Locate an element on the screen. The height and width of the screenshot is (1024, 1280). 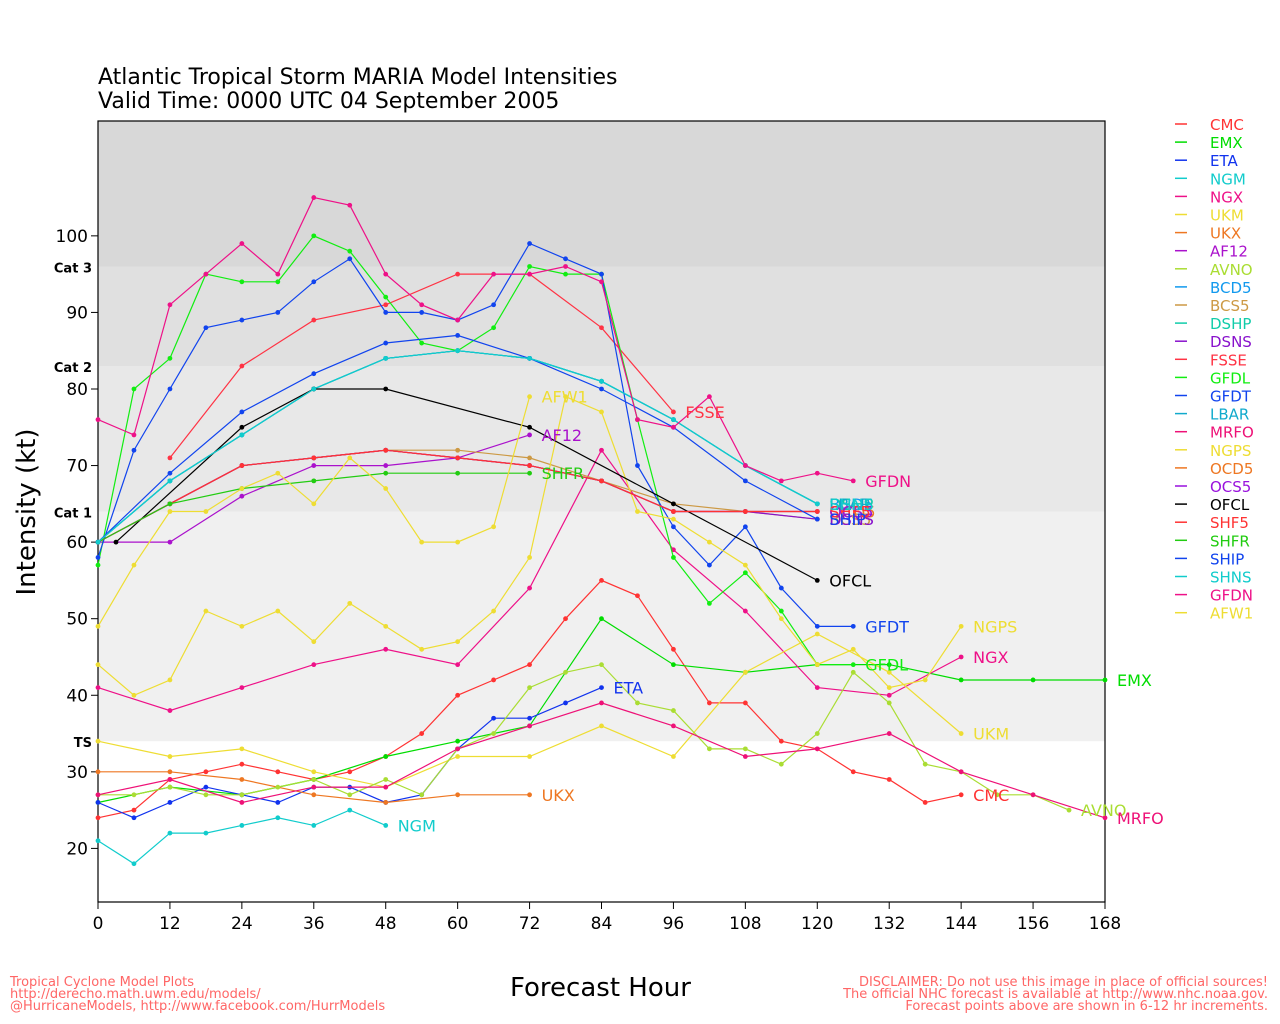
series-end-label: EMX is located at coordinates (1134, 680).